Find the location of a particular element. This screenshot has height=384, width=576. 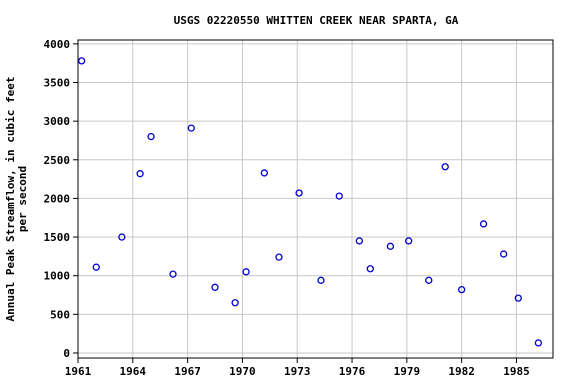

y-tick-label: 2000 is located at coordinates (57, 198).